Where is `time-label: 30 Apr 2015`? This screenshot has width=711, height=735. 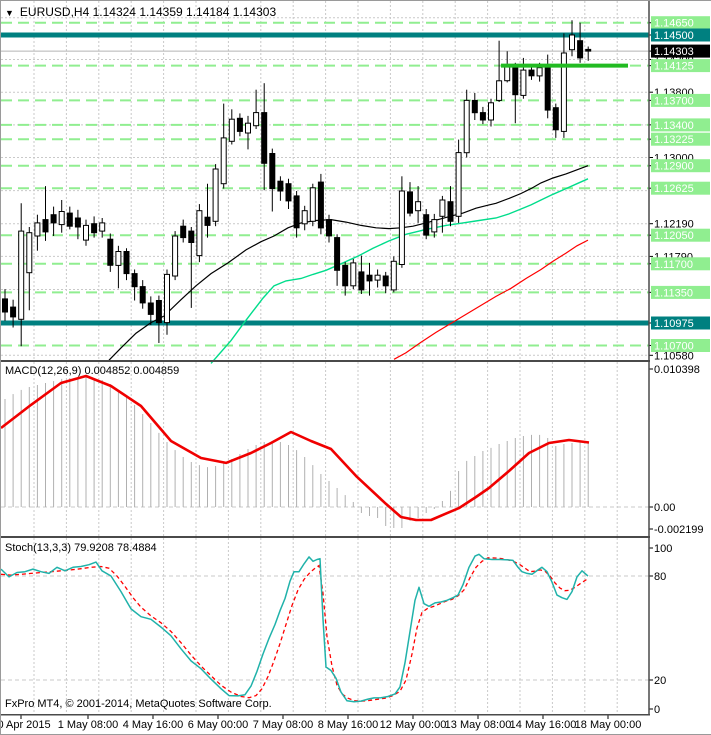 time-label: 30 Apr 2015 is located at coordinates (26, 725).